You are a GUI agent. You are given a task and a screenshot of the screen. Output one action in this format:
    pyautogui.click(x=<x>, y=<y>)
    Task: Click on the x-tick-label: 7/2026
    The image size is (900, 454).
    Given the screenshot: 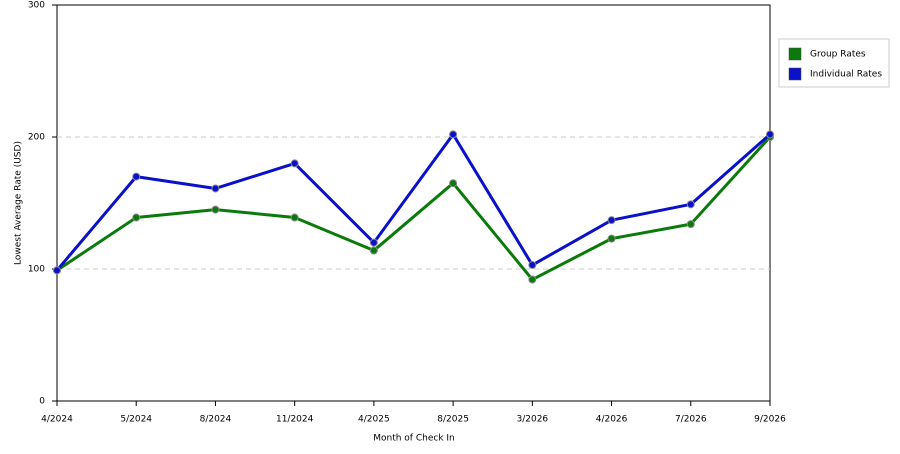 What is the action you would take?
    pyautogui.click(x=691, y=420)
    